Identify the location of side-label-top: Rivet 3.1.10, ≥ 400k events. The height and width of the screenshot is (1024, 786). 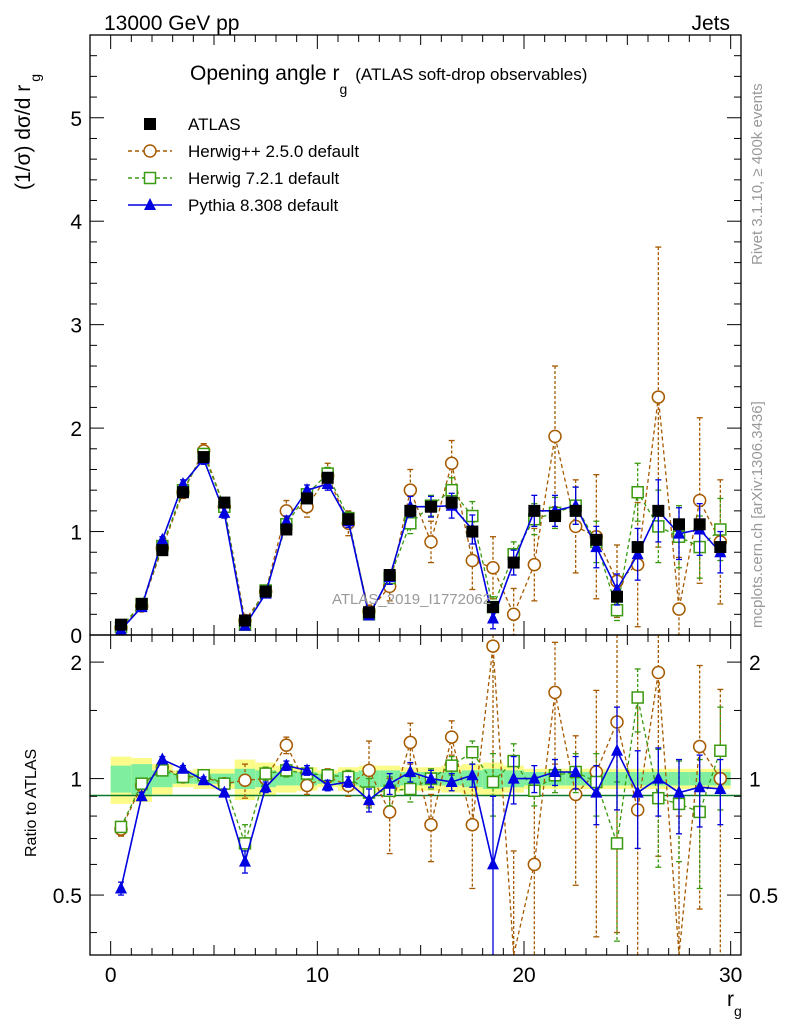
(757, 174).